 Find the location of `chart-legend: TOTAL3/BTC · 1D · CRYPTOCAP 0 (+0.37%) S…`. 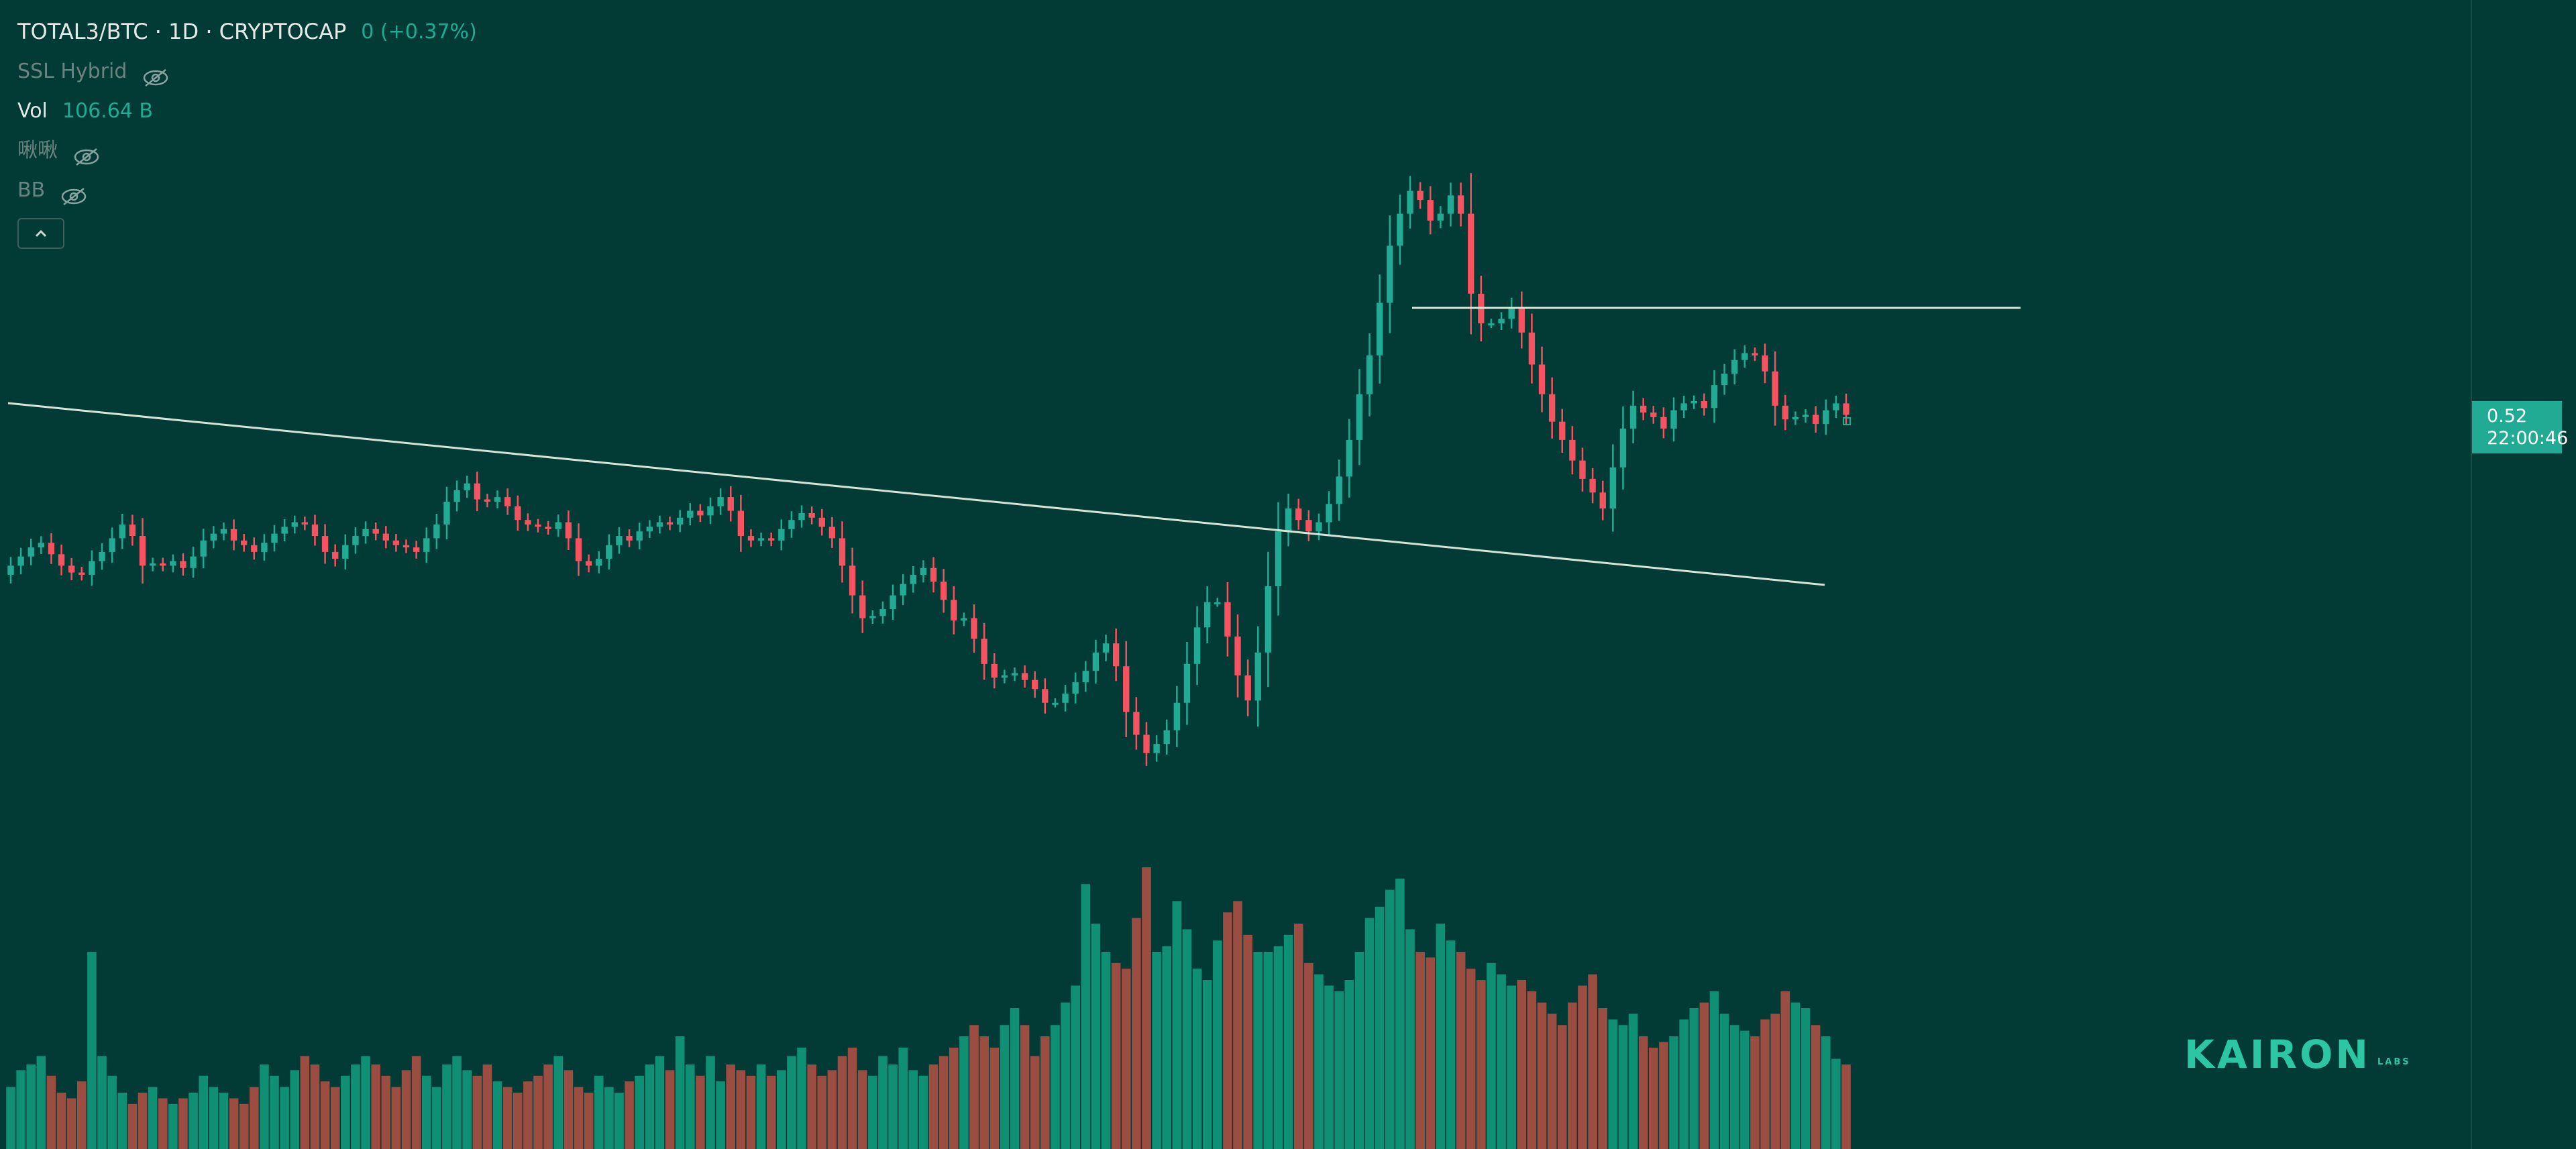

chart-legend: TOTAL3/BTC · 1D · CRYPTOCAP 0 (+0.37%) S… is located at coordinates (247, 130).